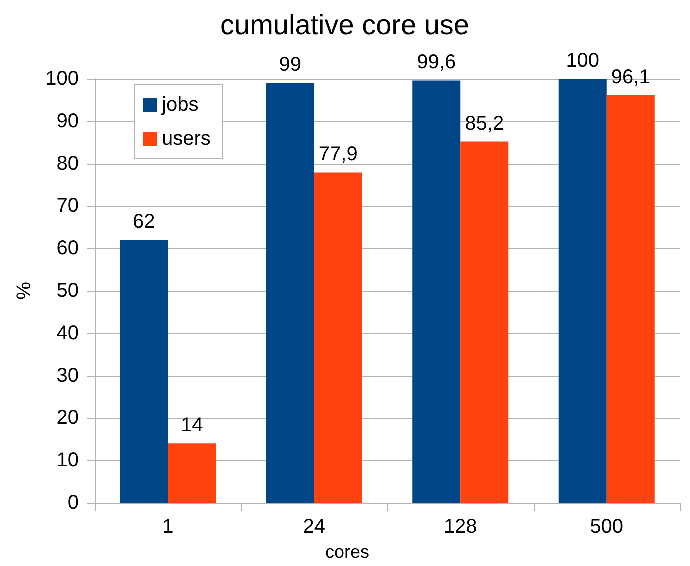 The image size is (690, 566). What do you see at coordinates (67, 375) in the screenshot?
I see `y-tick-label: 30` at bounding box center [67, 375].